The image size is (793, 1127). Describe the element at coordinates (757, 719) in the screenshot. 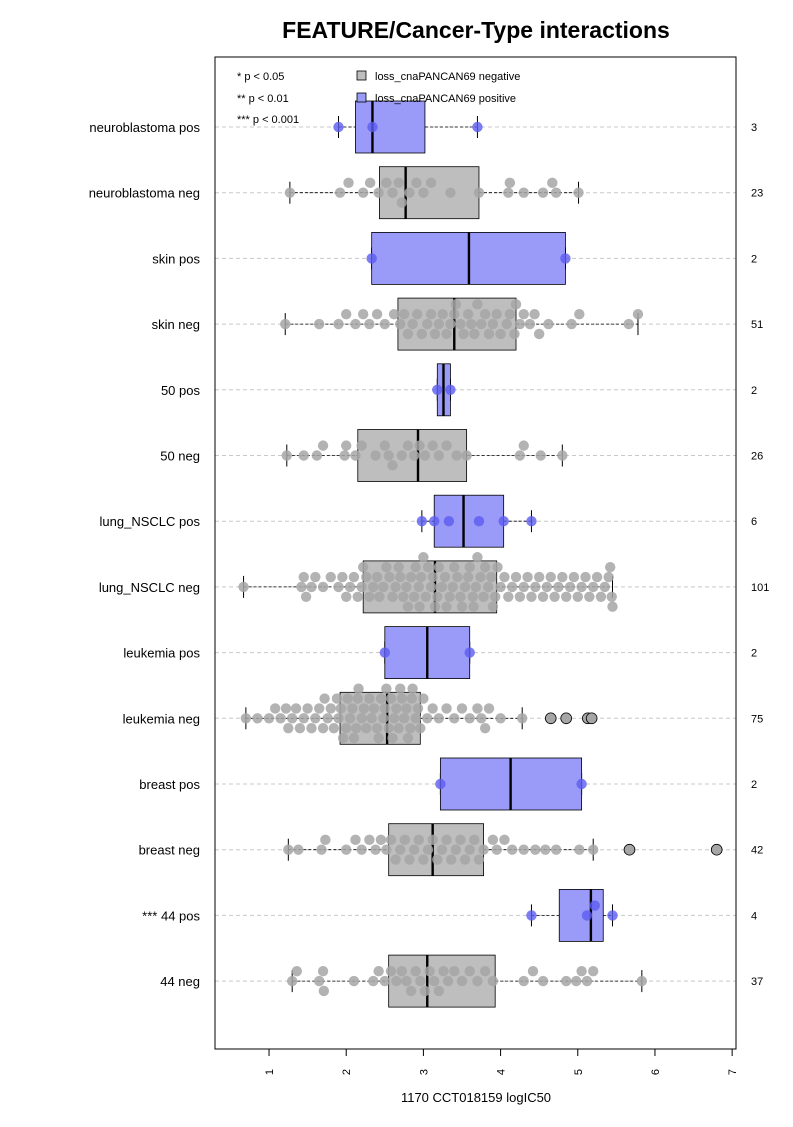

I see `group-n-label: 75` at that location.